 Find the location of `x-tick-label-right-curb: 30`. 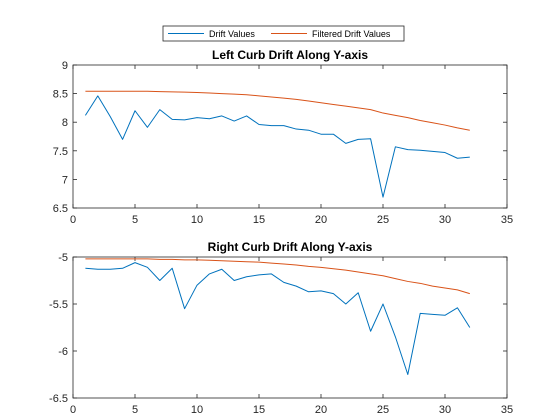

x-tick-label-right-curb: 30 is located at coordinates (445, 410).